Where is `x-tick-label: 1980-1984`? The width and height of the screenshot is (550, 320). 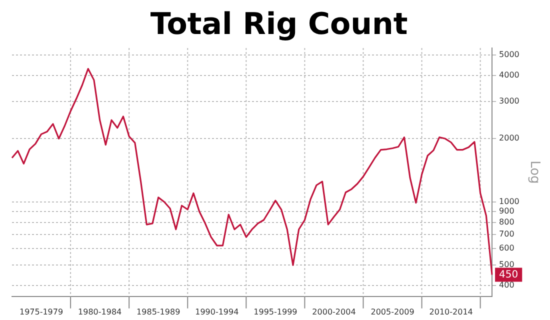 x-tick-label: 1980-1984 is located at coordinates (100, 311).